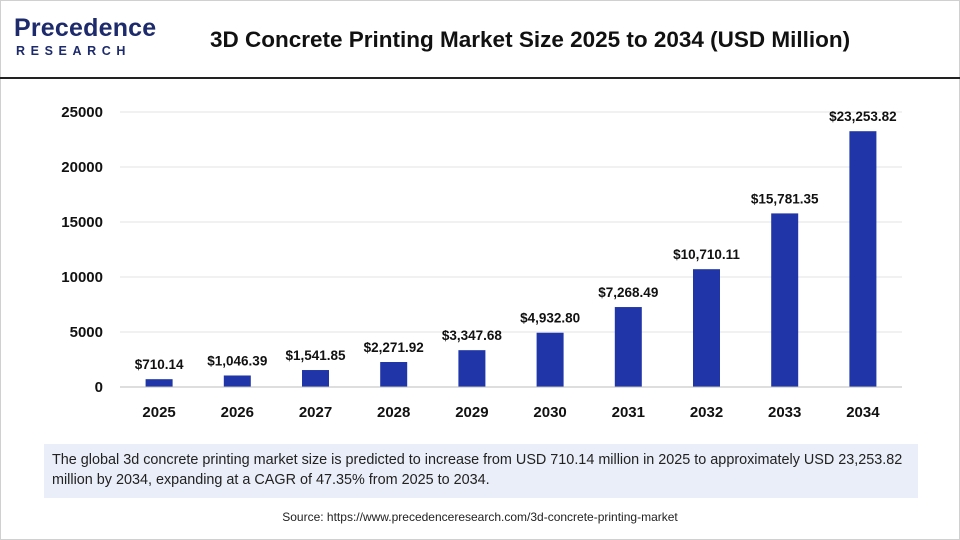 This screenshot has width=960, height=540. I want to click on bar-2028, so click(394, 374).